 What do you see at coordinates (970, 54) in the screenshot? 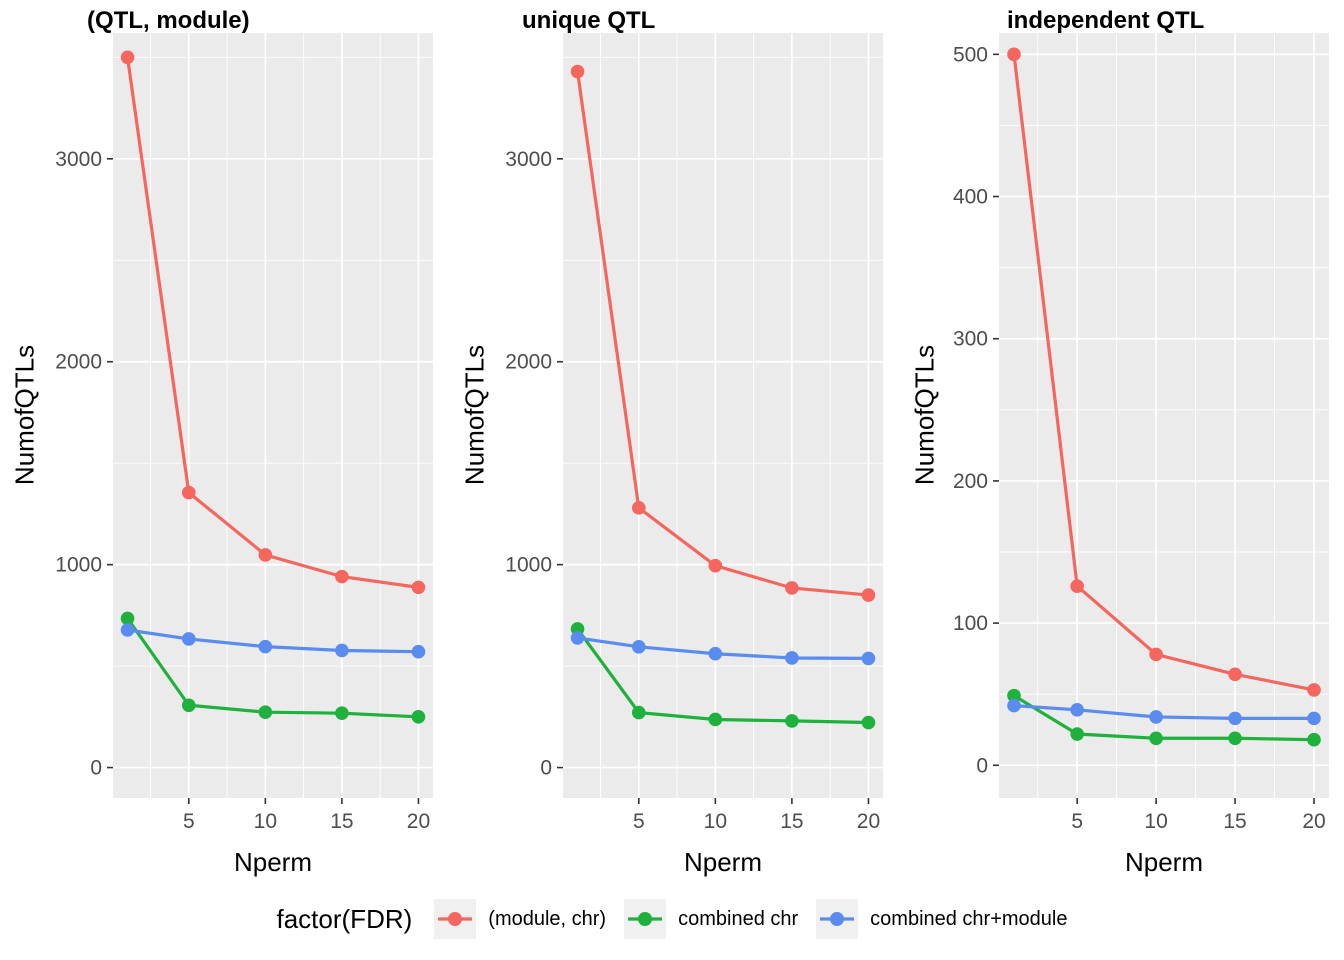
I see `axis-tick-label: 500` at bounding box center [970, 54].